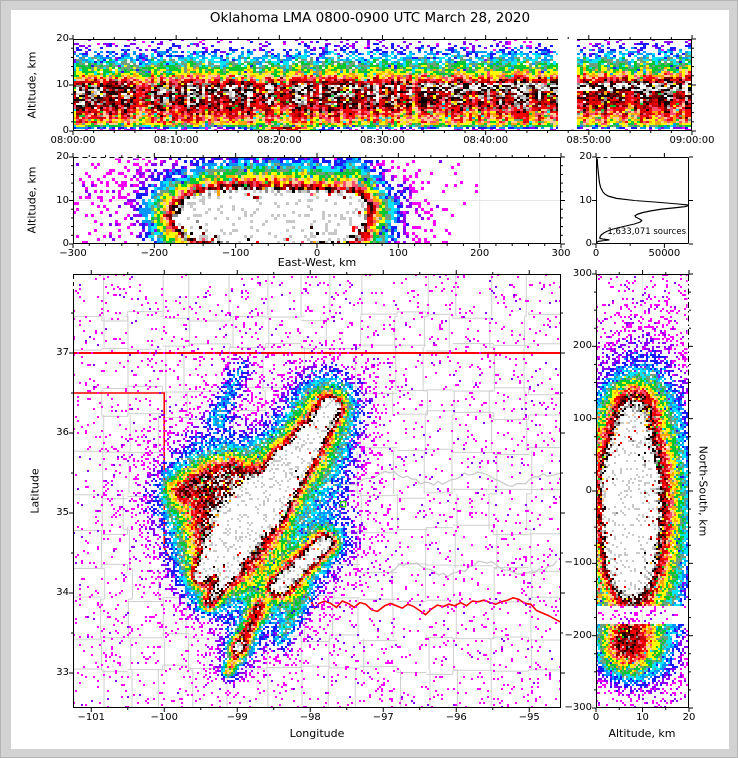 Image resolution: width=738 pixels, height=758 pixels. What do you see at coordinates (456, 717) in the screenshot?
I see `longitude-tick-label: −96` at bounding box center [456, 717].